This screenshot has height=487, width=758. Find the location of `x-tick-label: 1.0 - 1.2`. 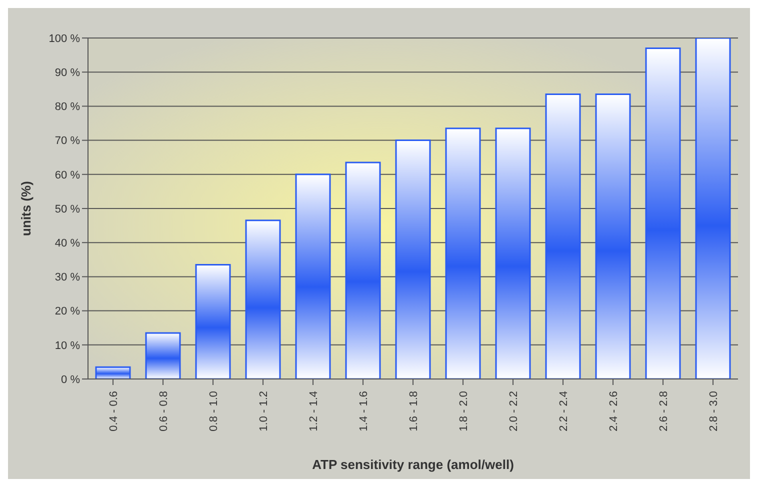

x-tick-label: 1.0 - 1.2 is located at coordinates (264, 411).